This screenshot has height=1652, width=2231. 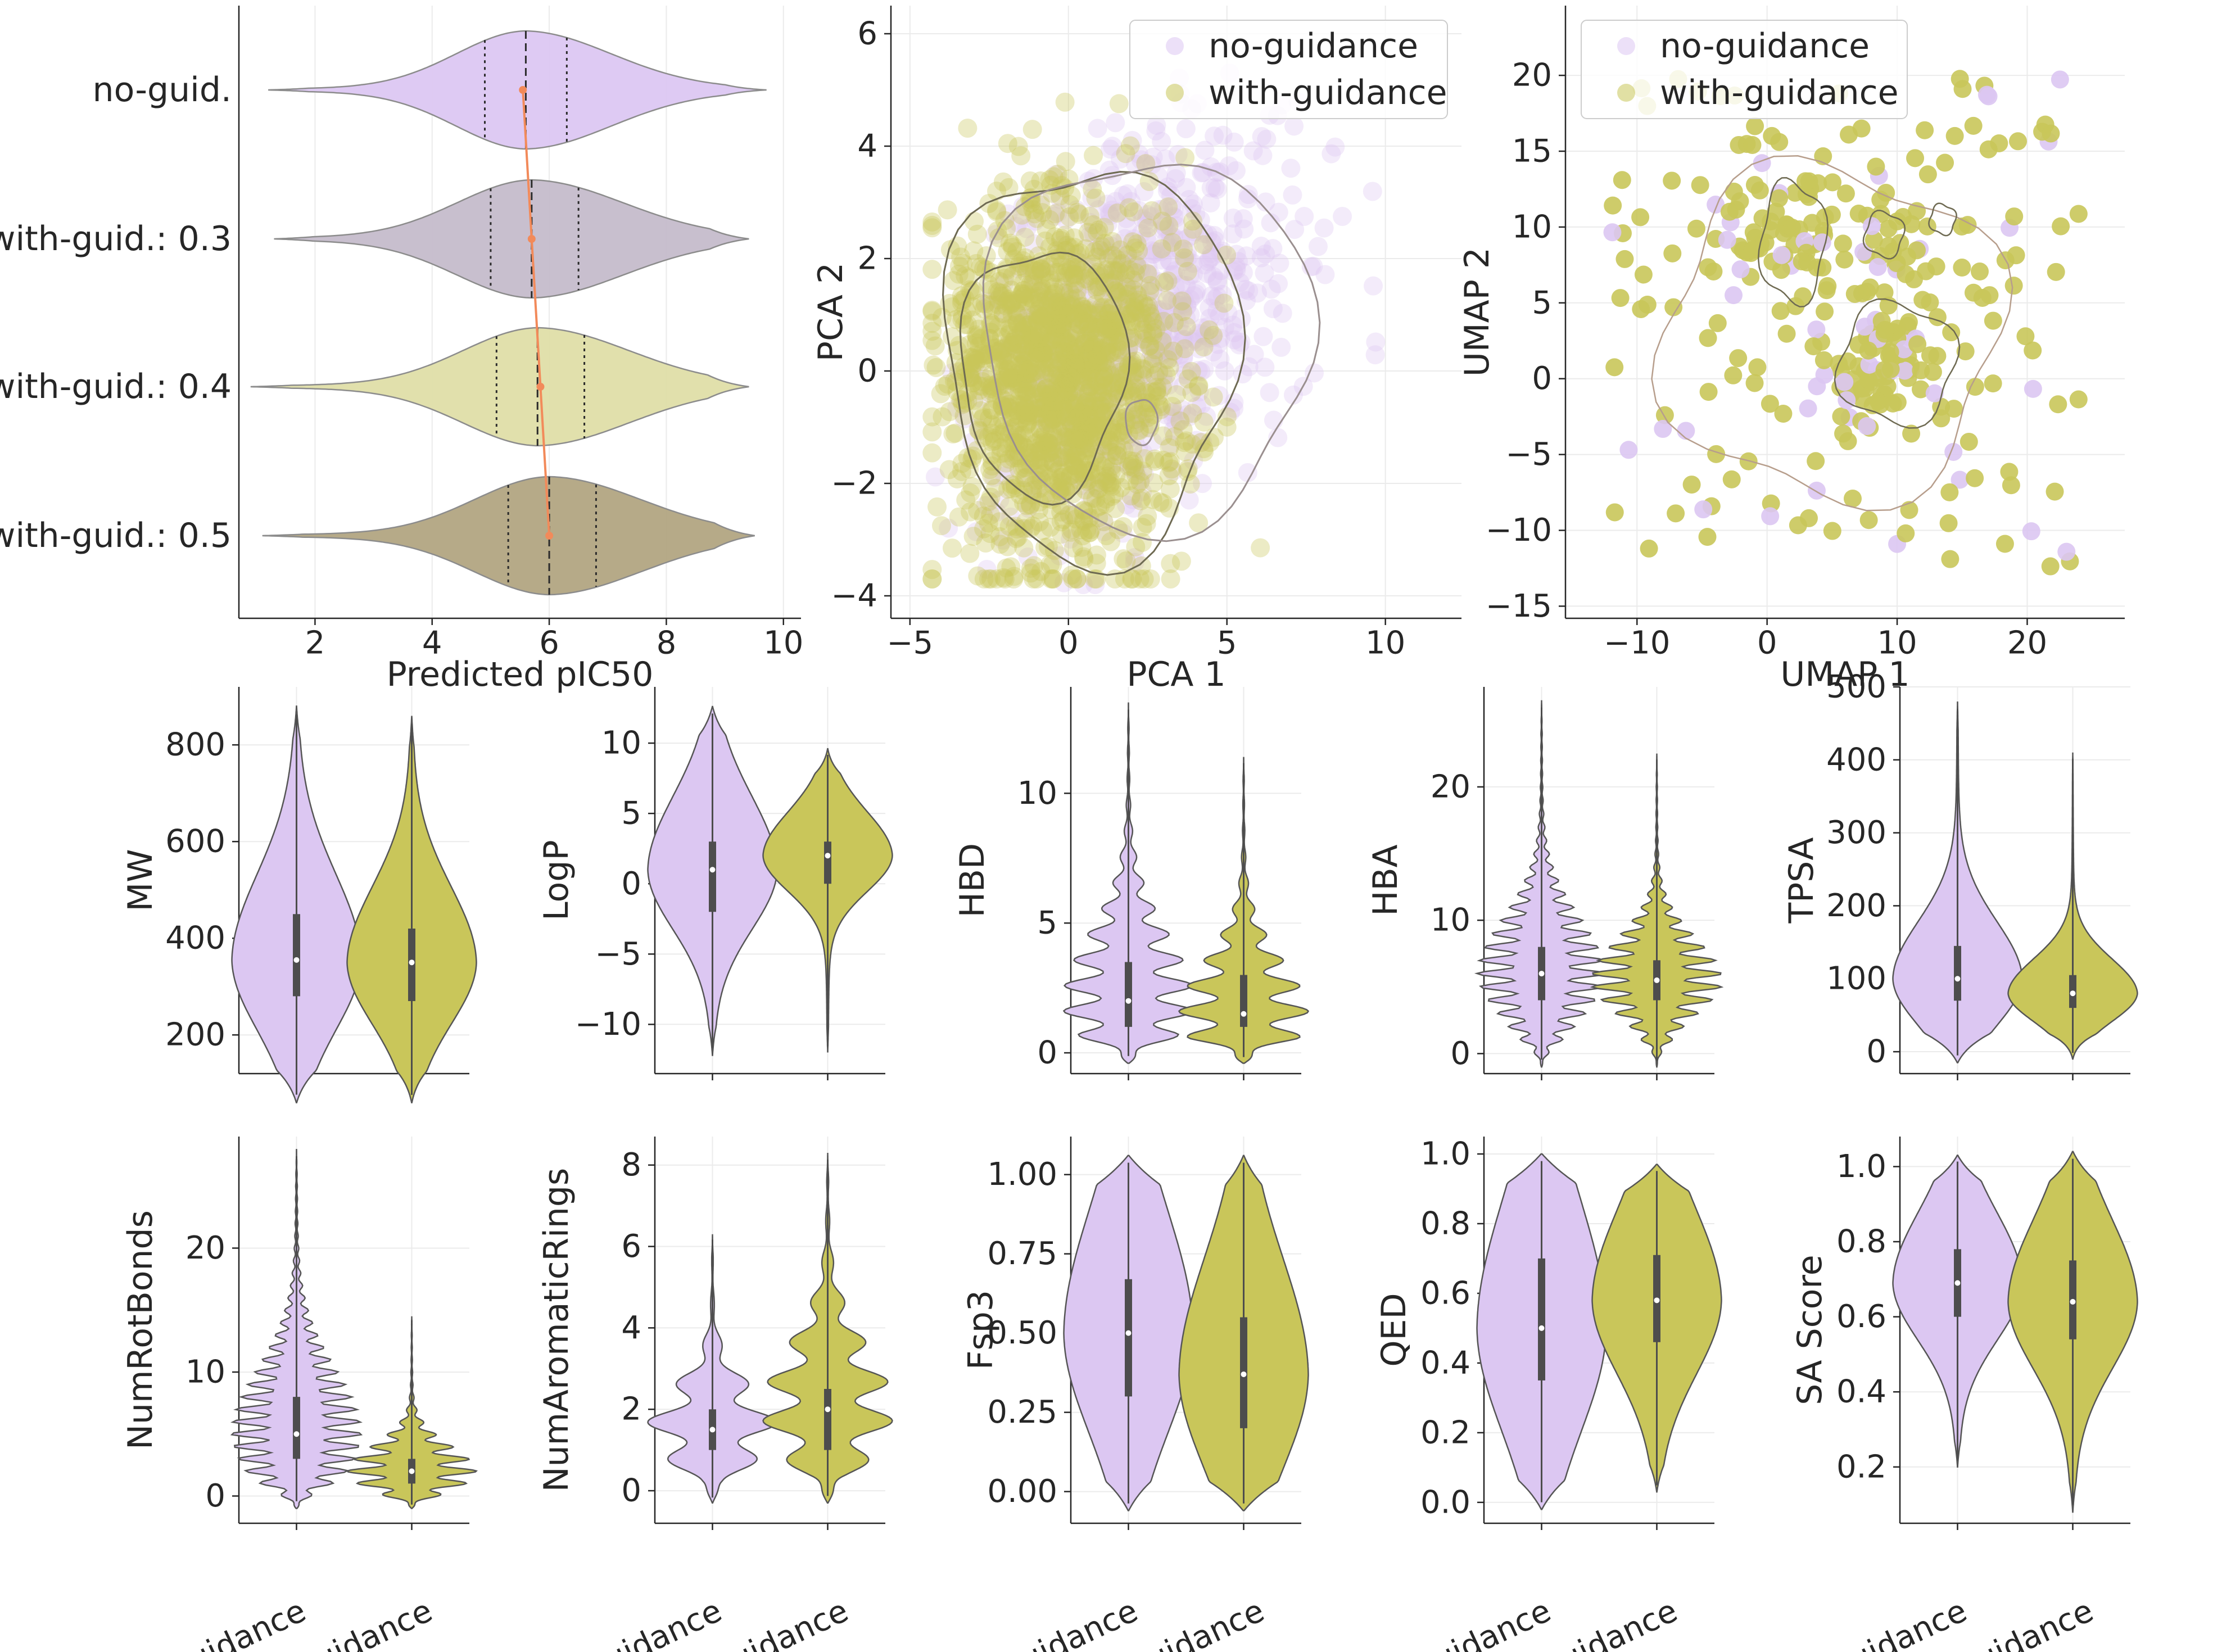 I want to click on violin-no-guidance, so click(x=1129, y=1333).